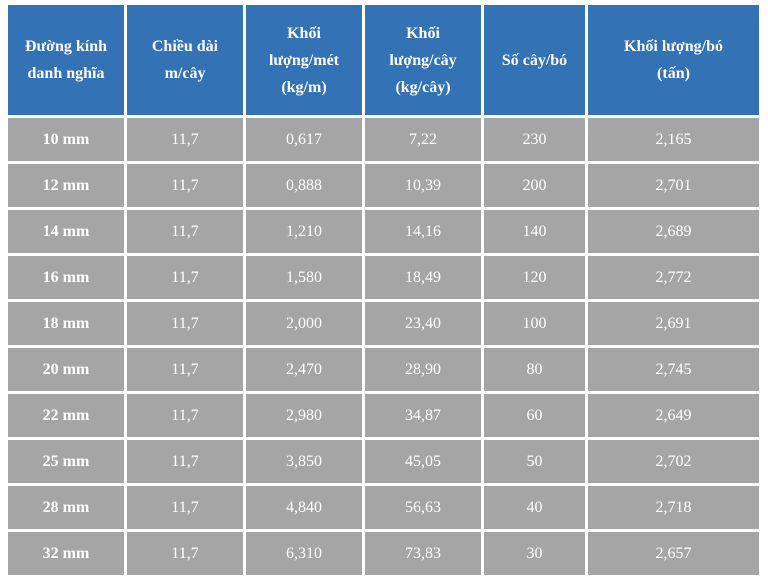 The height and width of the screenshot is (582, 768). I want to click on header-text: Chiều dài, so click(185, 46).